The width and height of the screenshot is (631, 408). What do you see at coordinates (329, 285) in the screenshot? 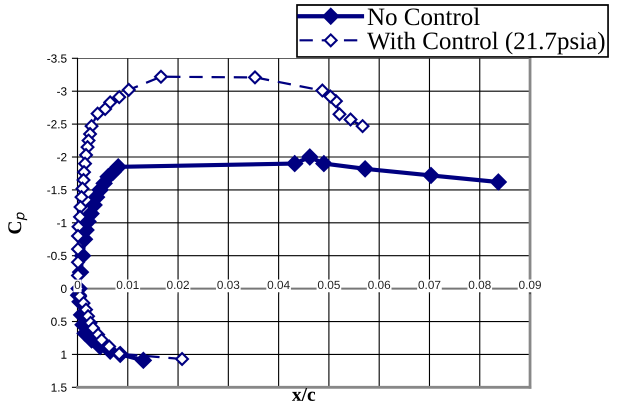
I see `x-tick-label: 0.05` at bounding box center [329, 285].